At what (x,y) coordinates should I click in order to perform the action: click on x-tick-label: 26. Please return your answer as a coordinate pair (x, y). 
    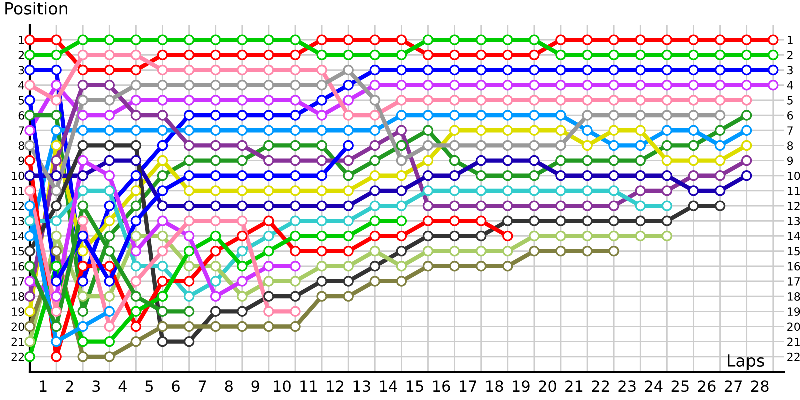
    Looking at the image, I should click on (707, 386).